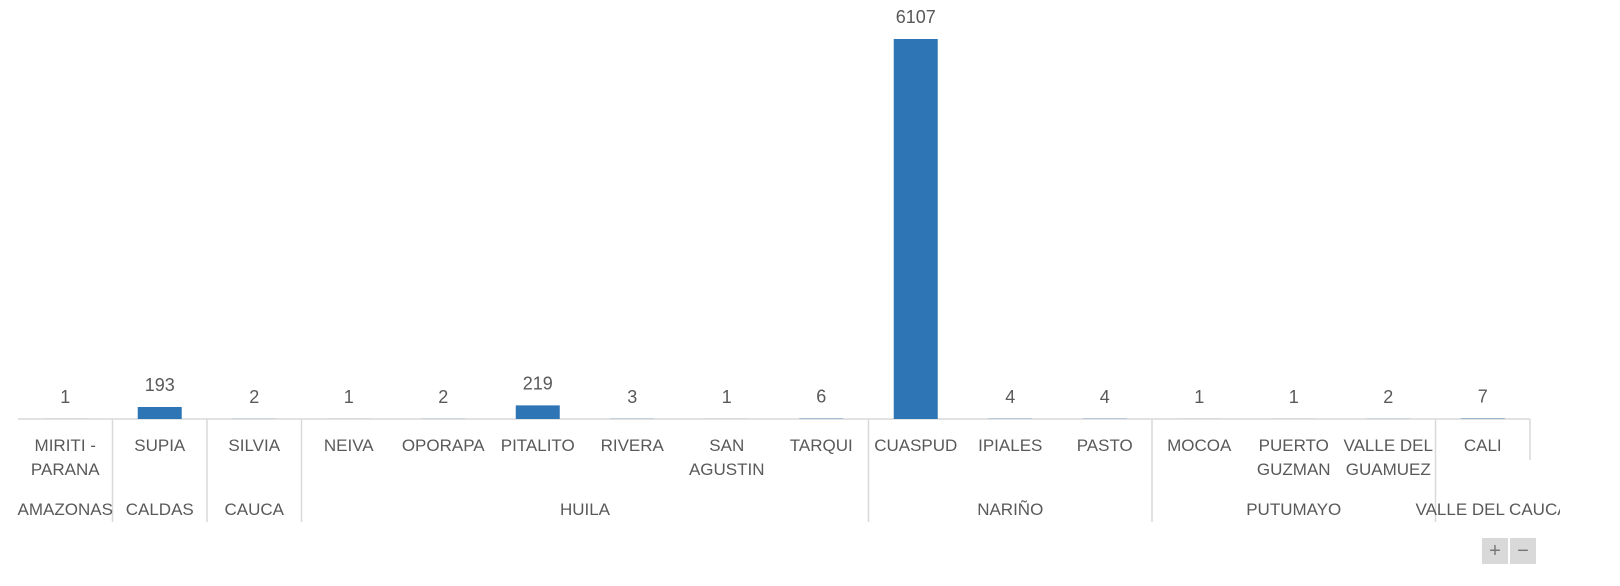  Describe the element at coordinates (726, 457) in the screenshot. I see `category-label: SAN AGUSTIN` at that location.